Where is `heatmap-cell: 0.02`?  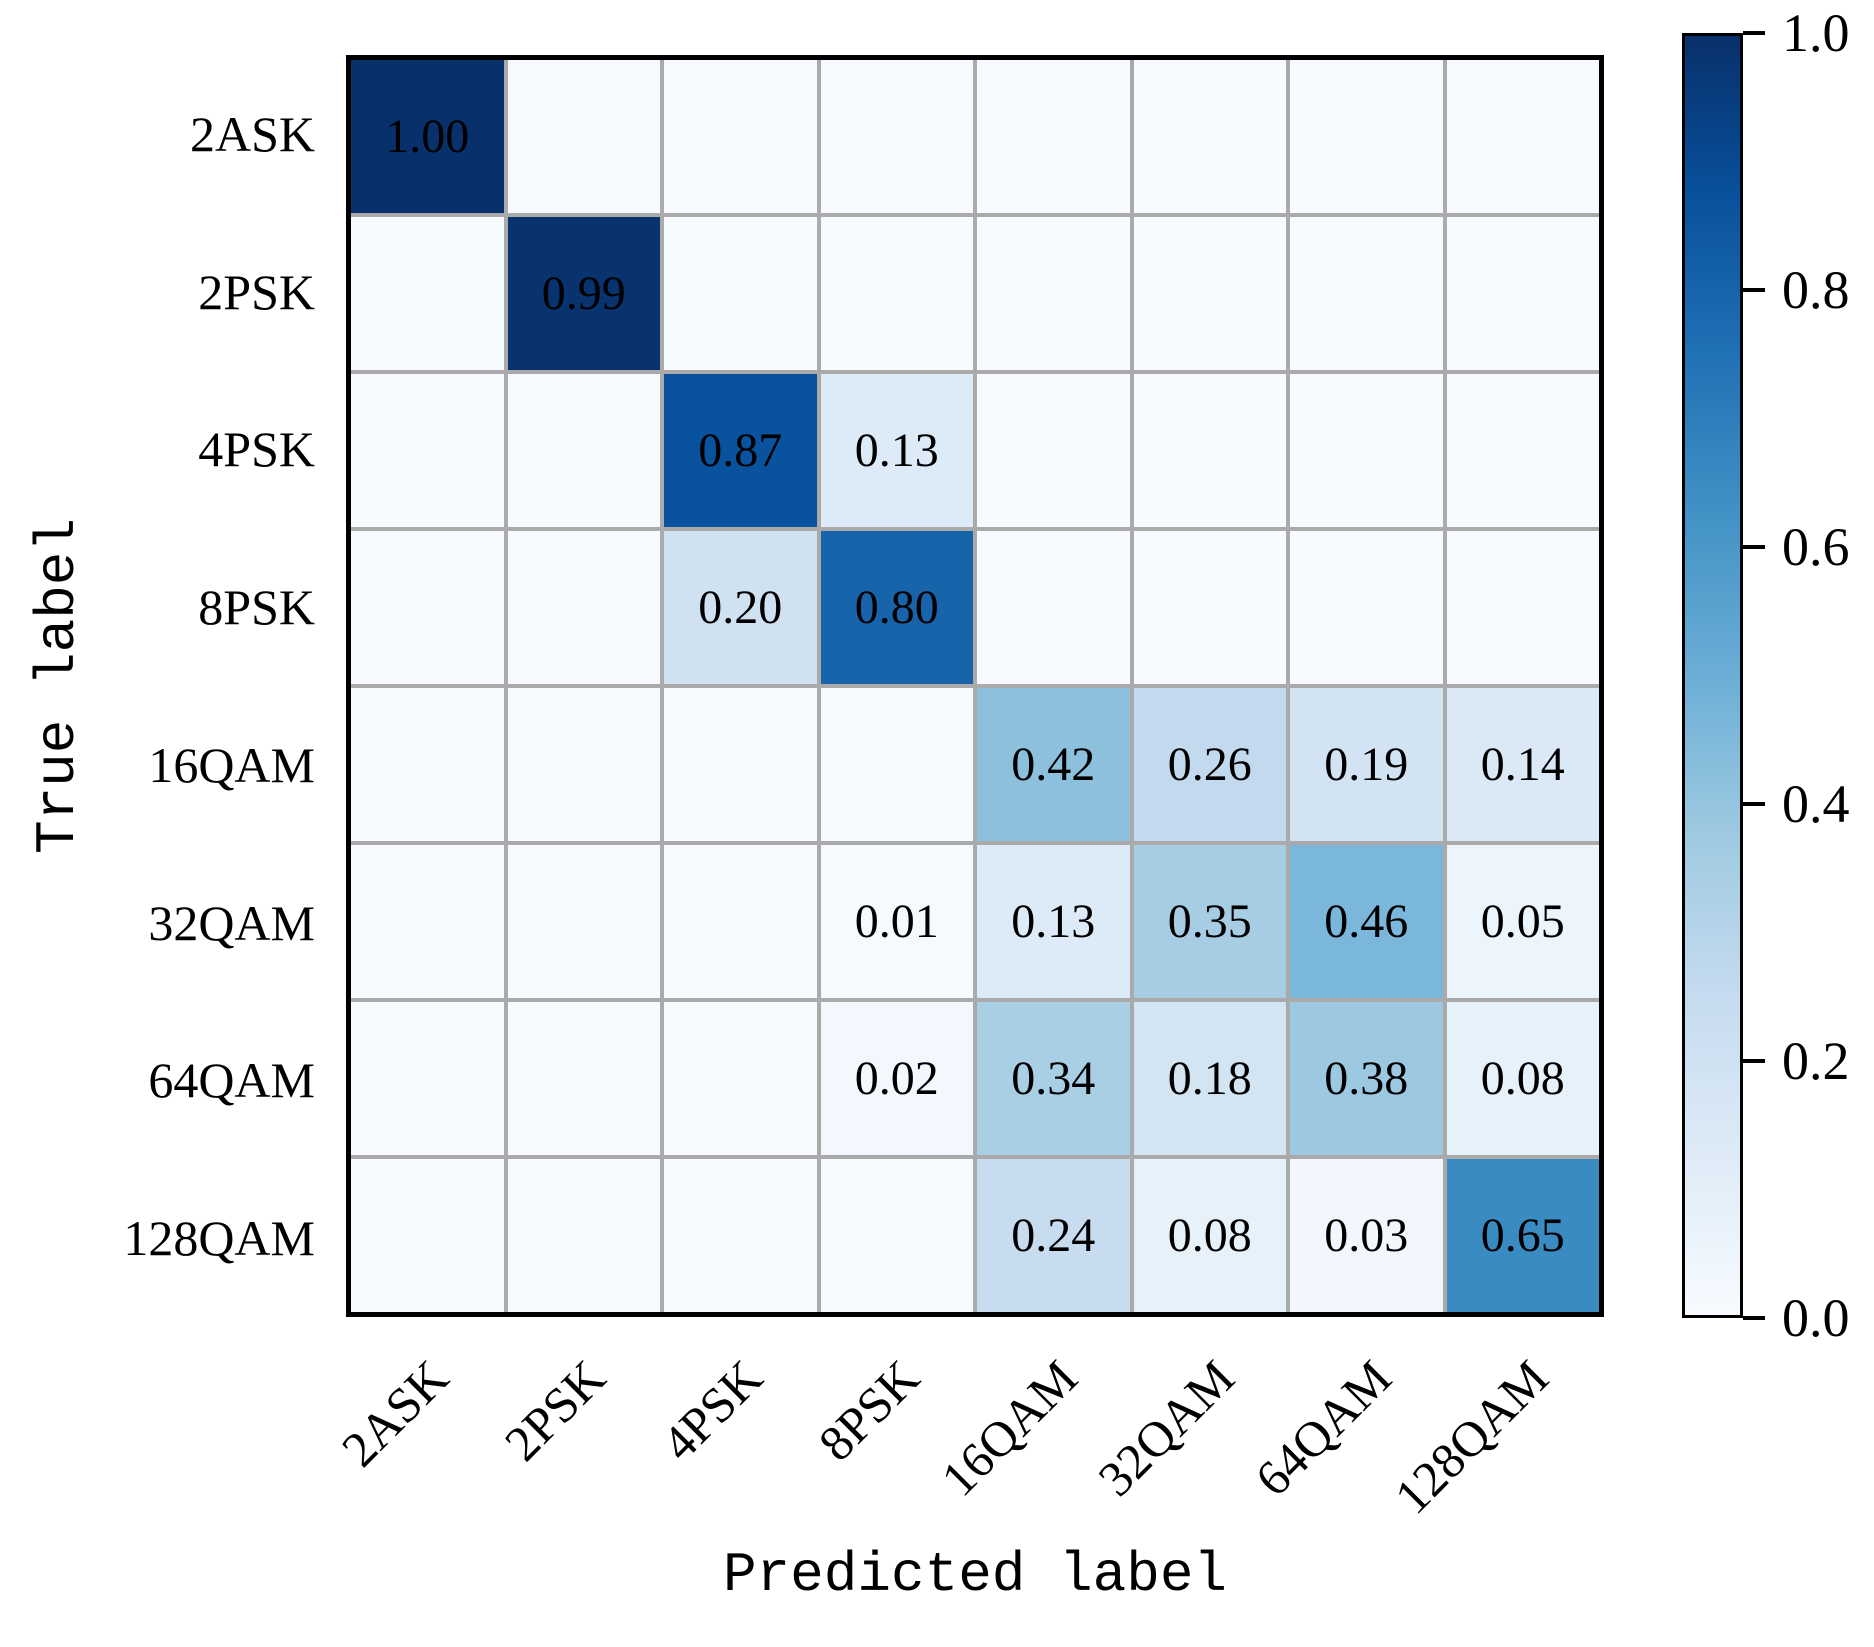 heatmap-cell: 0.02 is located at coordinates (896, 1078).